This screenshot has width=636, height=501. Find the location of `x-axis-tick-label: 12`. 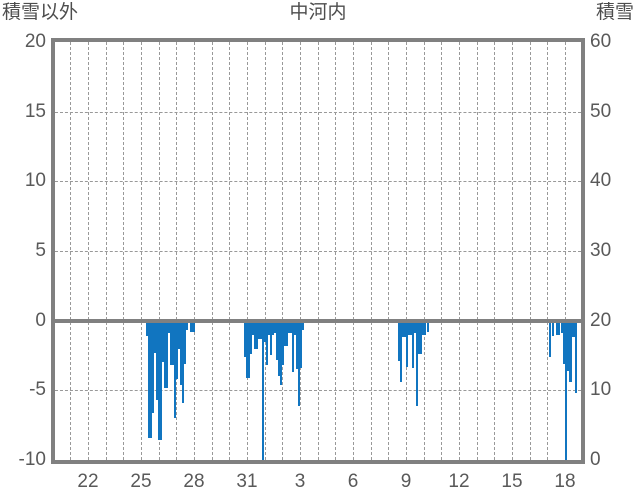

x-axis-tick-label: 12 is located at coordinates (459, 481).